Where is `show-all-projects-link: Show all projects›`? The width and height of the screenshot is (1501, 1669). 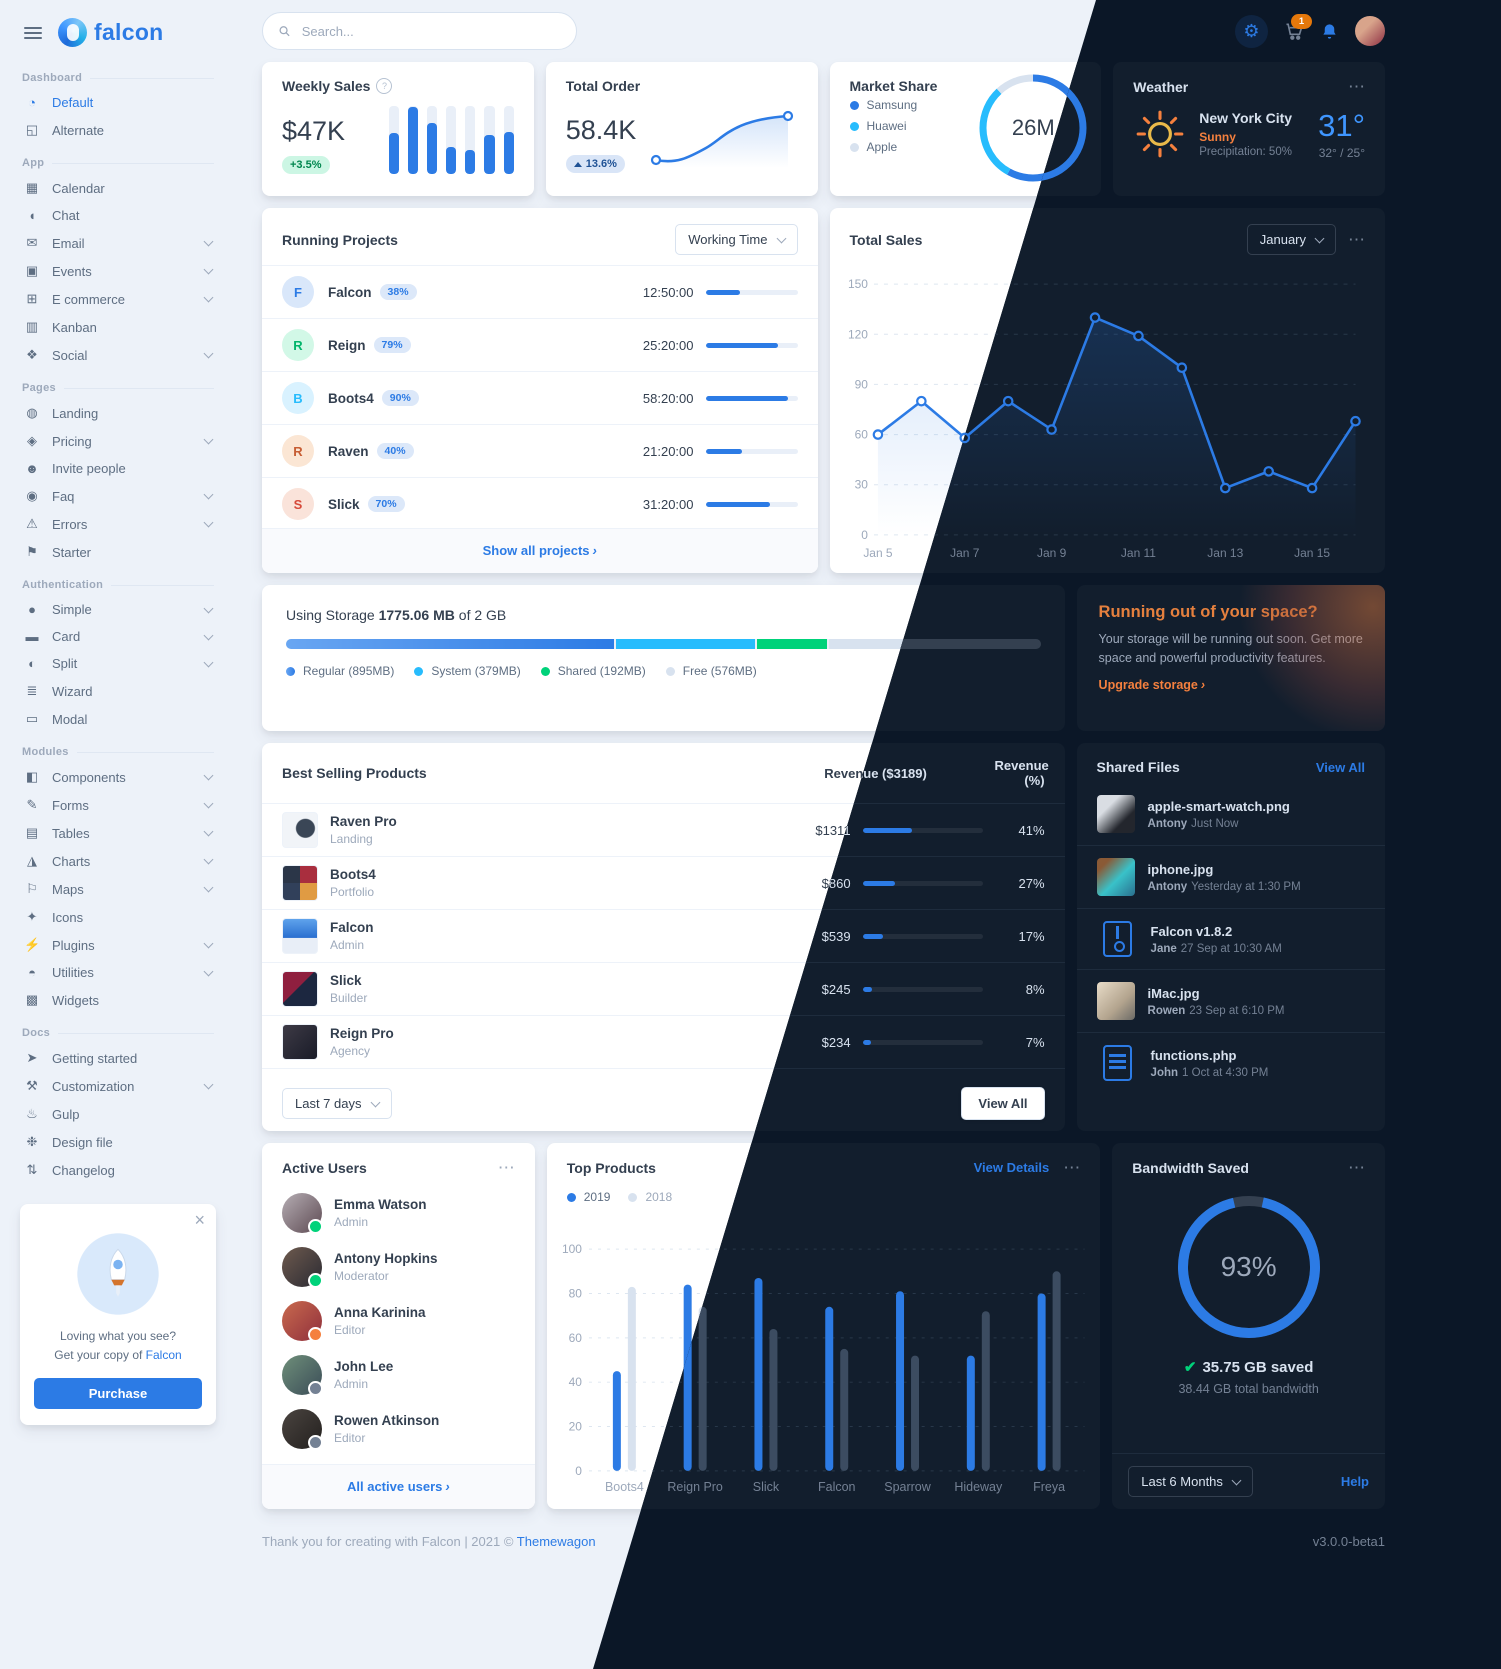
show-all-projects-link: Show all projects› is located at coordinates (539, 550).